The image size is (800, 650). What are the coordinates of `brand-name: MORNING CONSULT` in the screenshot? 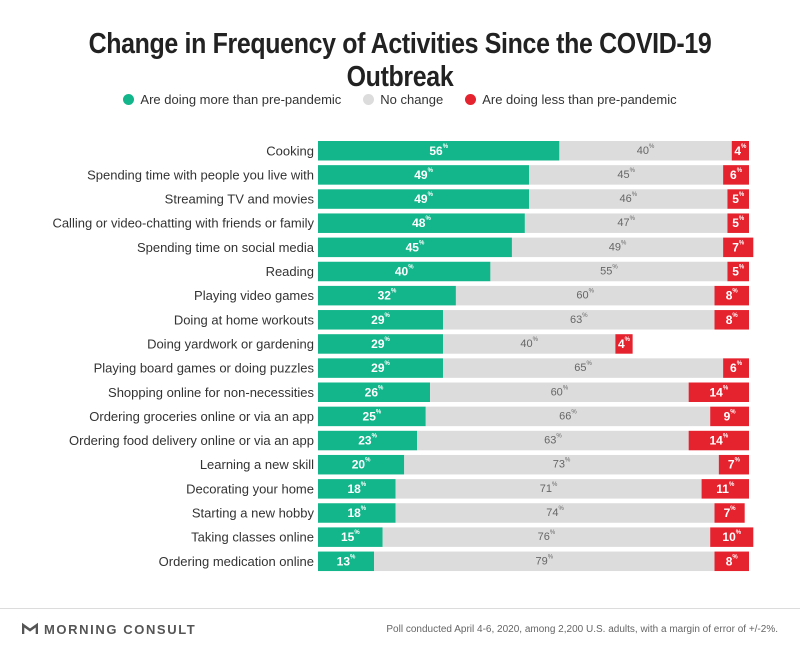 It's located at (120, 629).